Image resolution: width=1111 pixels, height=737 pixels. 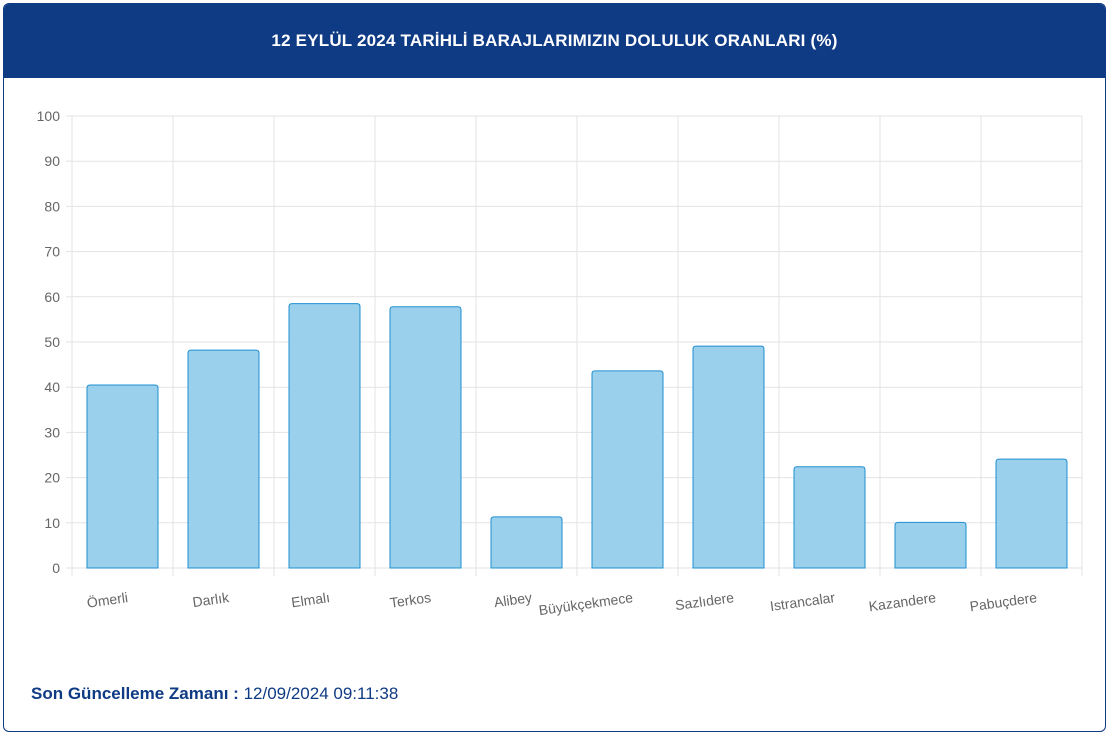 I want to click on y-tick-label: 30, so click(x=52, y=432).